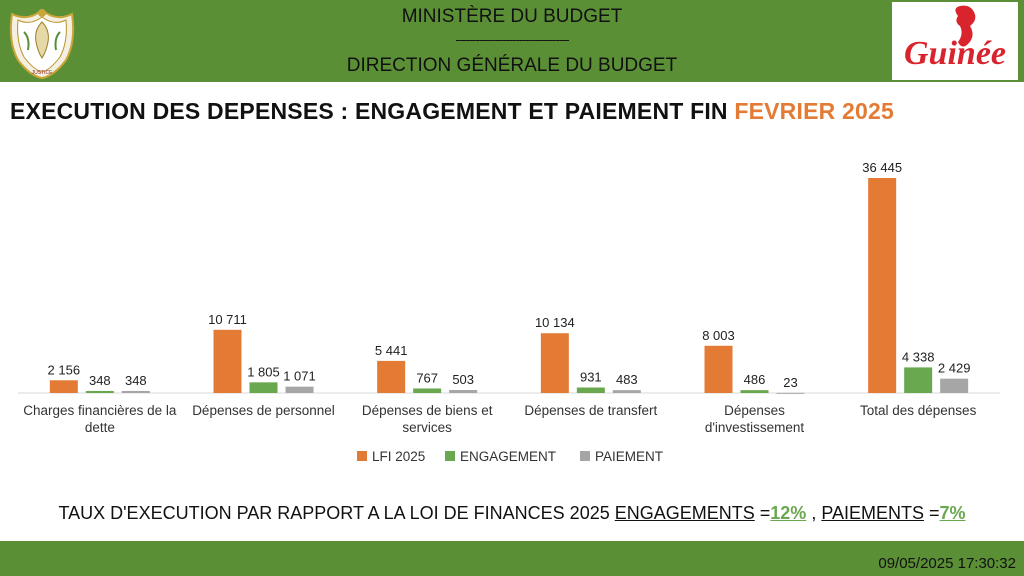  What do you see at coordinates (227, 319) in the screenshot?
I see `data-label: 10 711` at bounding box center [227, 319].